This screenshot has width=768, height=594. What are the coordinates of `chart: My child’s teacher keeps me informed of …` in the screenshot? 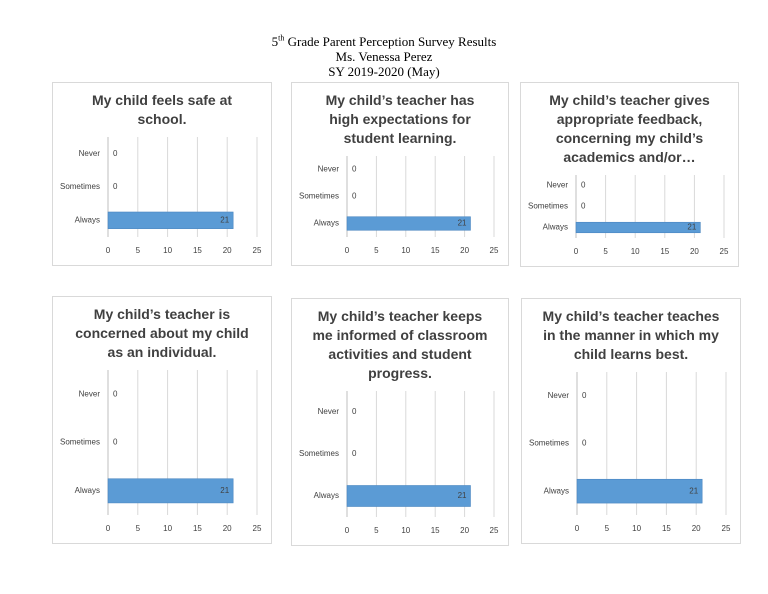 It's located at (400, 422).